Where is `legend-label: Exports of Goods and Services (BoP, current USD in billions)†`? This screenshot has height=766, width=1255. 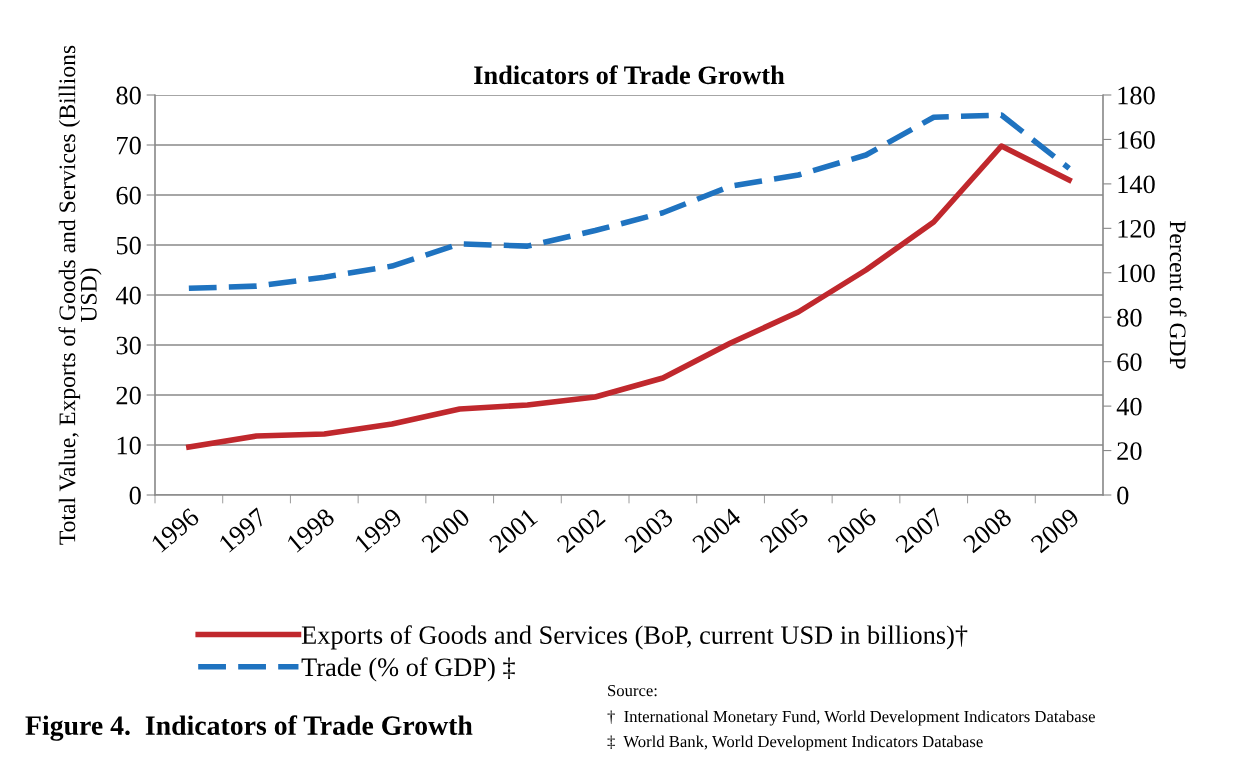 legend-label: Exports of Goods and Services (BoP, current USD in billions)† is located at coordinates (634, 637).